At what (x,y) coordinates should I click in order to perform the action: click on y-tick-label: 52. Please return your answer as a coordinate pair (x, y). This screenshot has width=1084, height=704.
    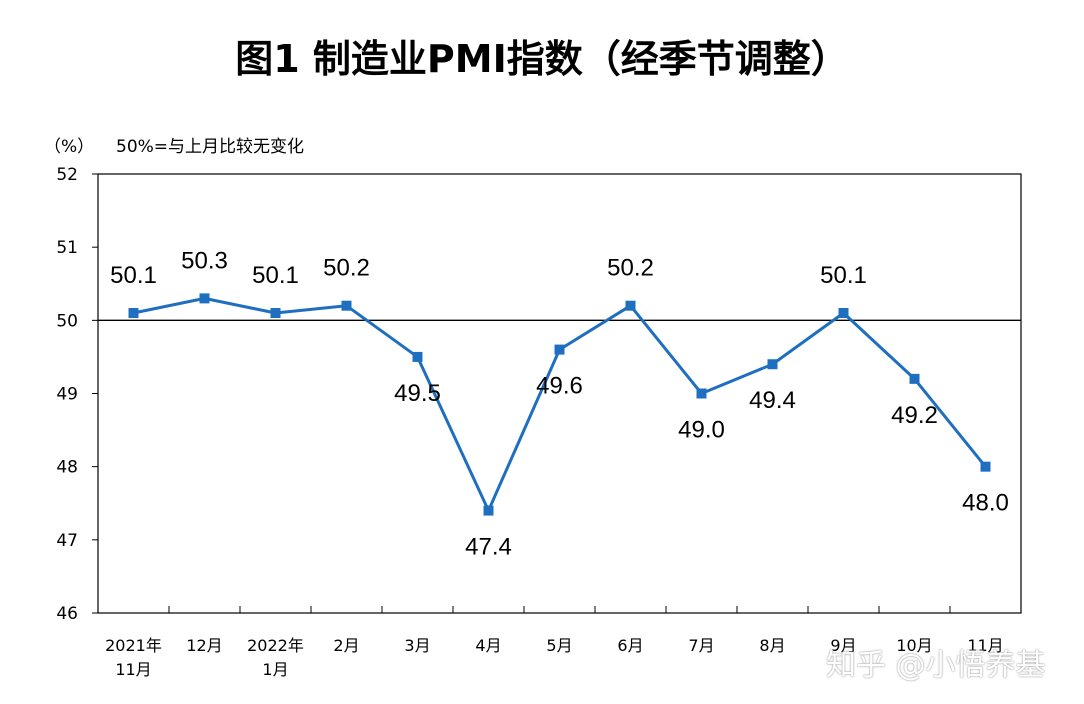
    Looking at the image, I should click on (67, 175).